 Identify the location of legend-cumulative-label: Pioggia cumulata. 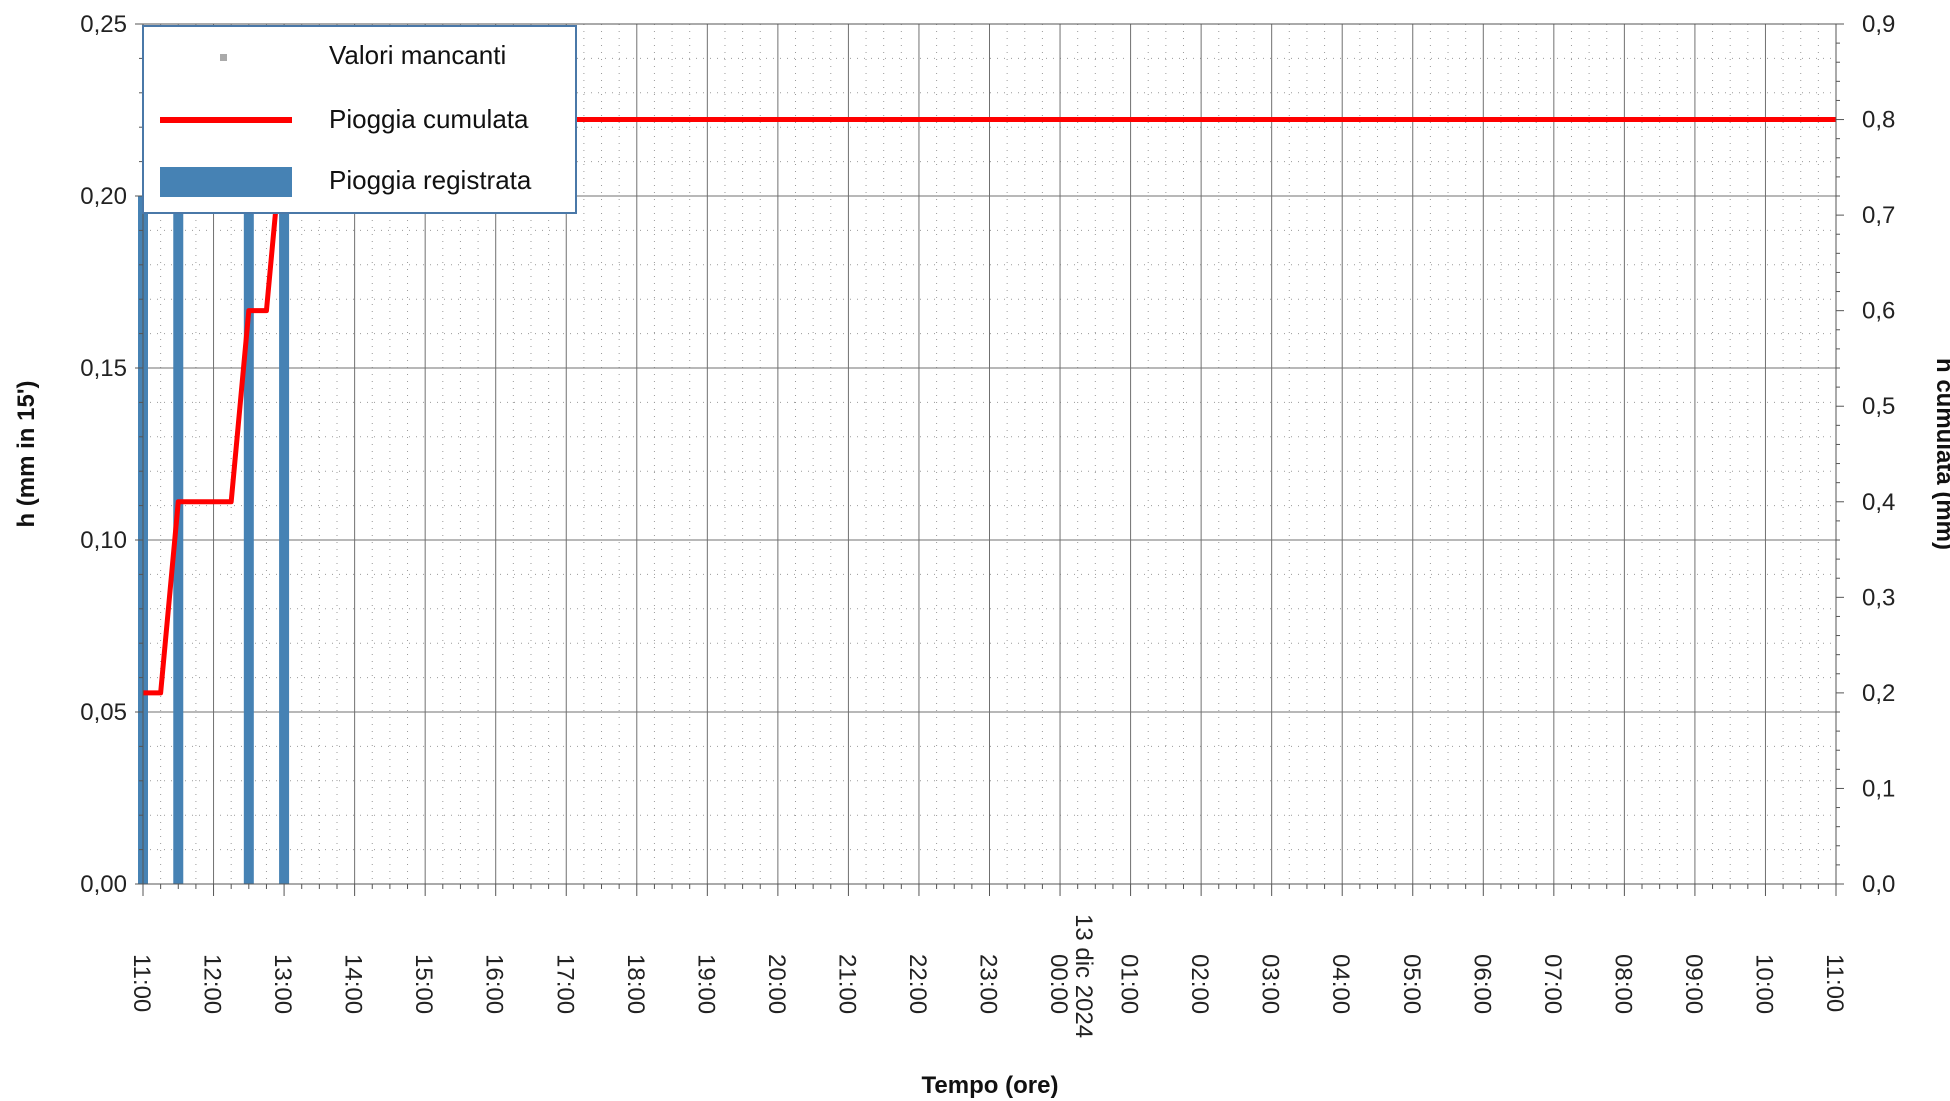
(429, 119).